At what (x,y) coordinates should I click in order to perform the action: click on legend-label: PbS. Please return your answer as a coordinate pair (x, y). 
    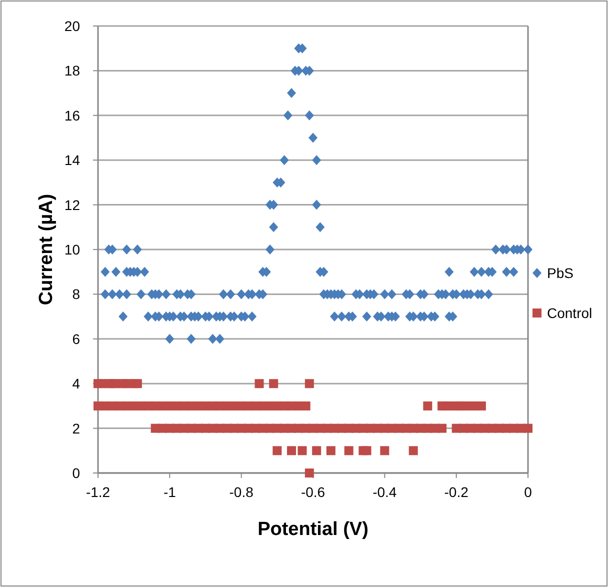
    Looking at the image, I should click on (560, 273).